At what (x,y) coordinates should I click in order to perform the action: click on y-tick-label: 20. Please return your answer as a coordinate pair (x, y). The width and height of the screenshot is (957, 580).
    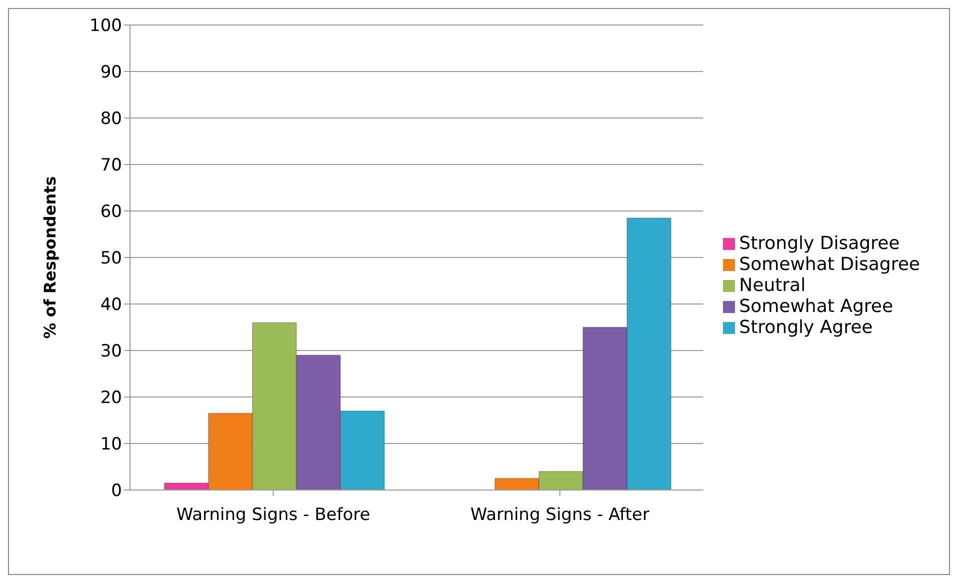
    Looking at the image, I should click on (111, 398).